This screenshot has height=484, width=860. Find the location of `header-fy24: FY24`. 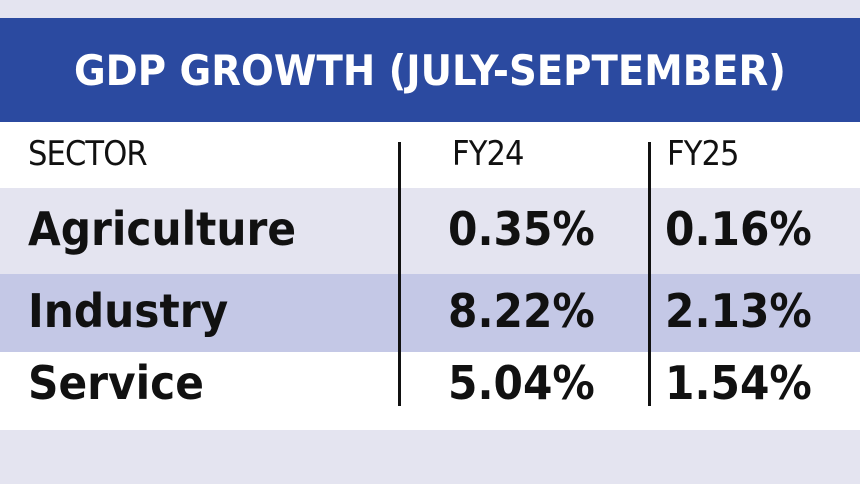

header-fy24: FY24 is located at coordinates (488, 154).